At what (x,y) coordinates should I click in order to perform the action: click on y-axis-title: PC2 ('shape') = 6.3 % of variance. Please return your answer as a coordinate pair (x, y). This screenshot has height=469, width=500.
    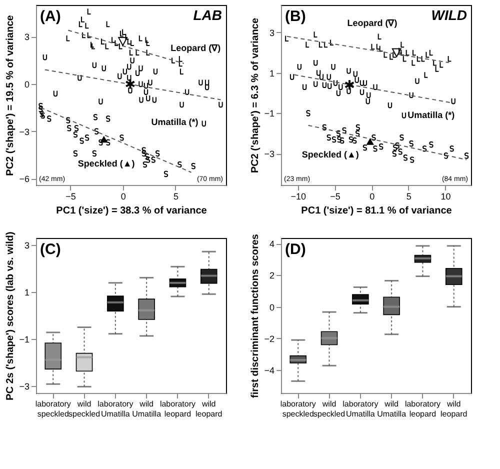
    Looking at the image, I should click on (256, 96).